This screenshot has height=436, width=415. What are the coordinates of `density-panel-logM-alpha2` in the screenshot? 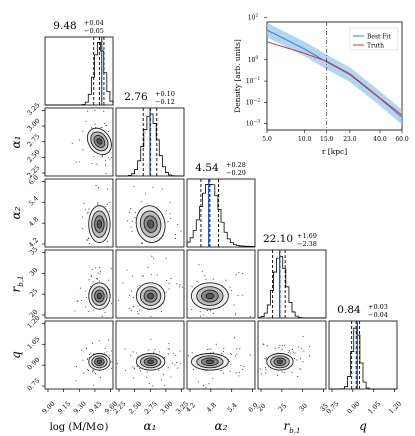 It's located at (79, 213).